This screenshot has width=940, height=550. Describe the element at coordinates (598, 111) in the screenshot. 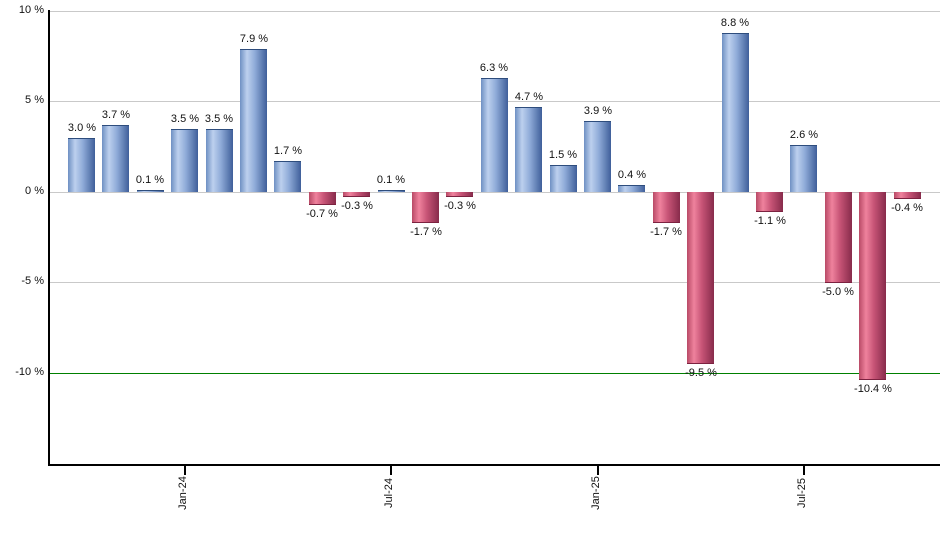

I see `bar-value-label: 3.9 %` at that location.